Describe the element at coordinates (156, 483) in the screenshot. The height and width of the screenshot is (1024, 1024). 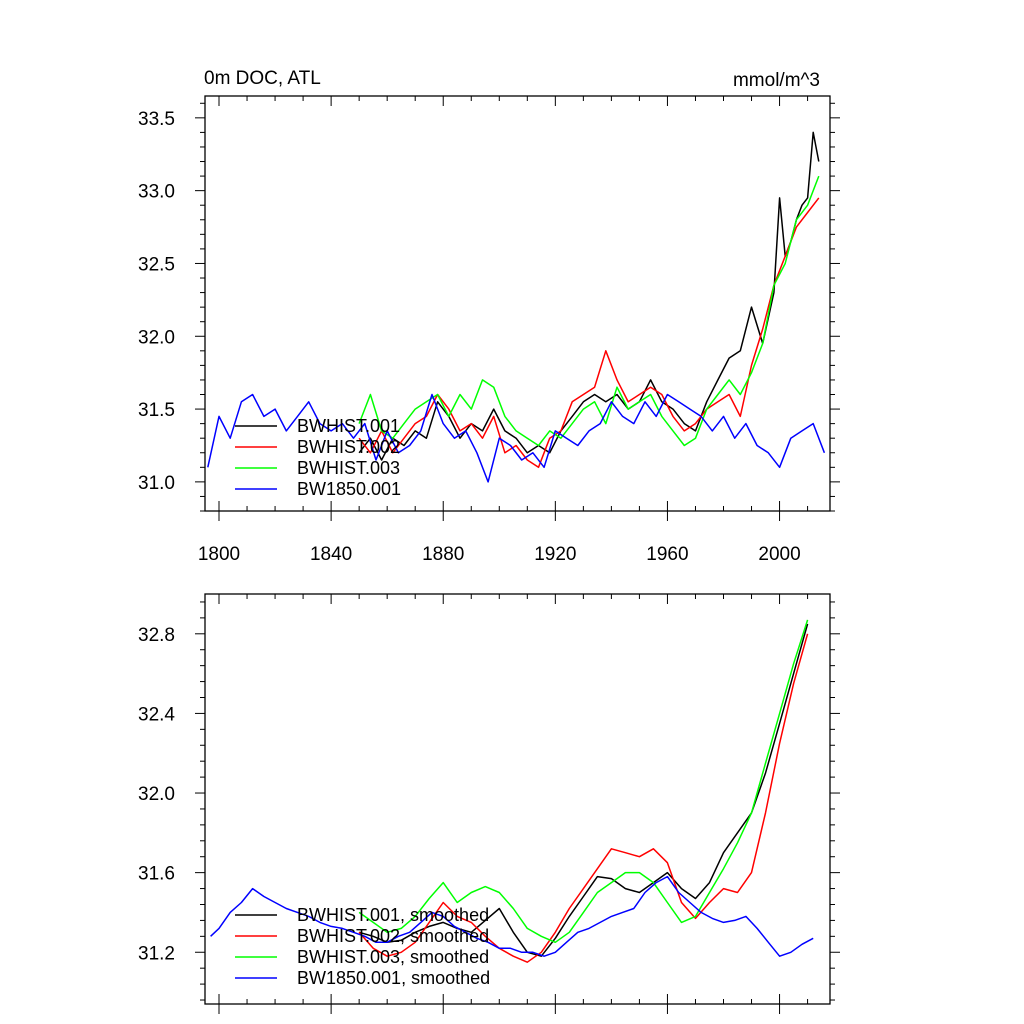
I see `y-tick-label: 31.0` at that location.